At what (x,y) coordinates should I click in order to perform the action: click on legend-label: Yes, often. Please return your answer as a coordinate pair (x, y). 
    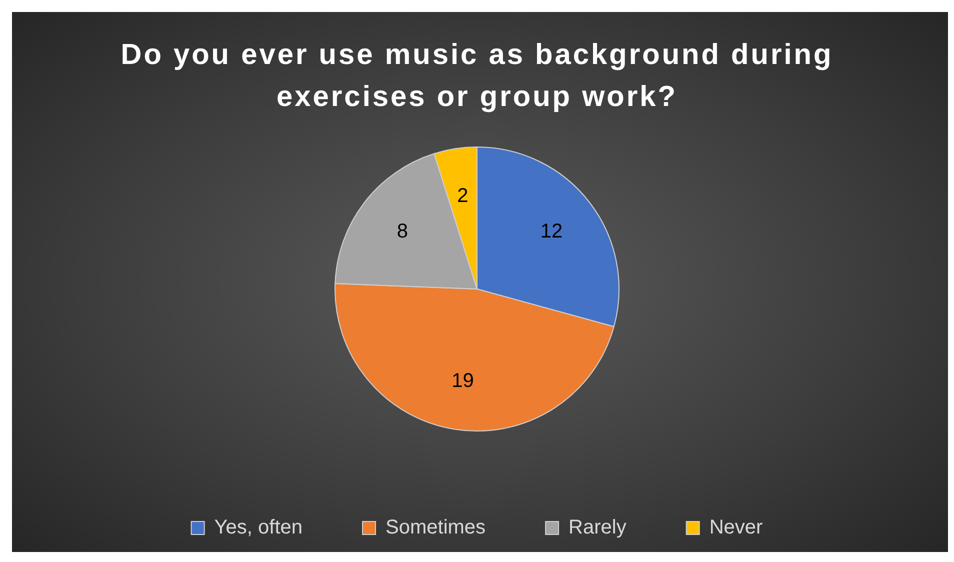
    Looking at the image, I should click on (258, 527).